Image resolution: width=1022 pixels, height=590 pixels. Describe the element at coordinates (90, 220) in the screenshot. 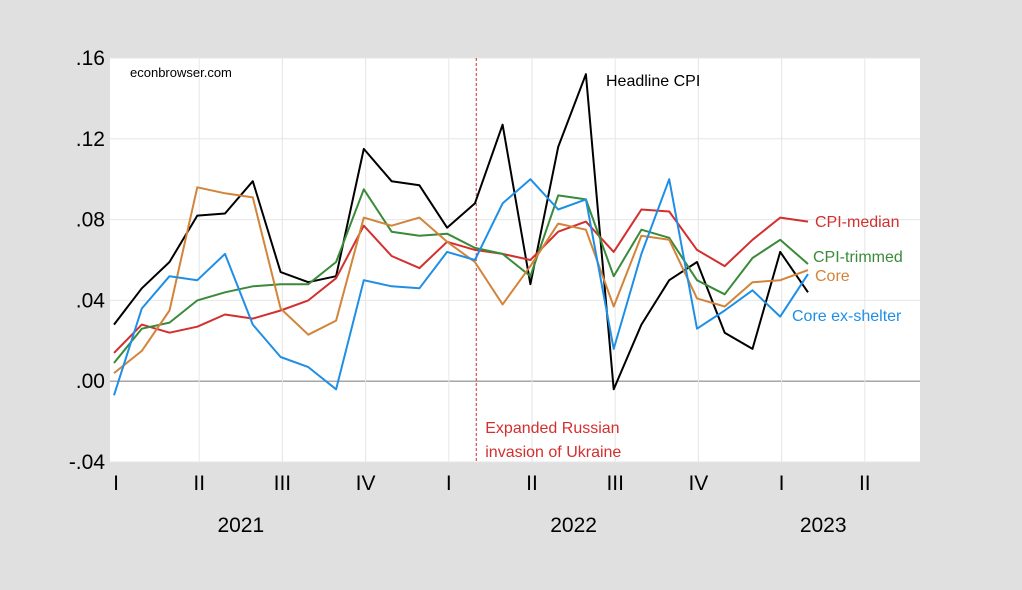

I see `y-tick-label: .08` at that location.